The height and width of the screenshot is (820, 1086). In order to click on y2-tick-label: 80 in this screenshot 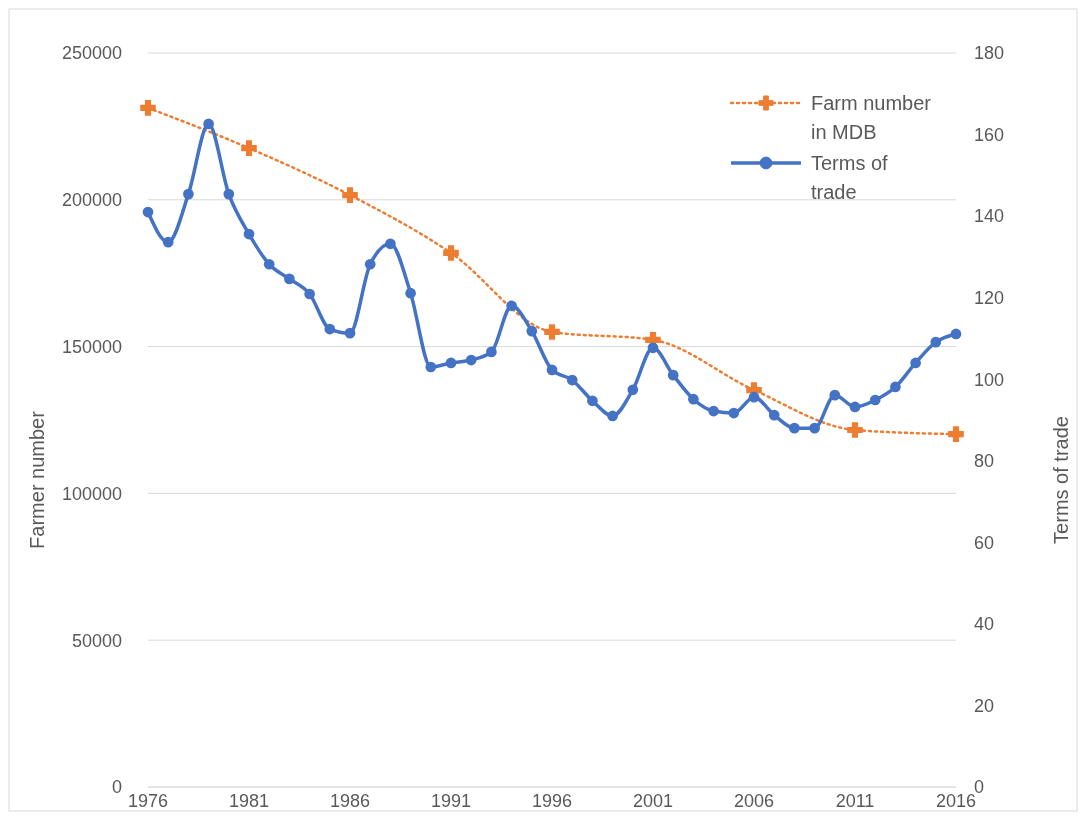, I will do `click(984, 461)`.